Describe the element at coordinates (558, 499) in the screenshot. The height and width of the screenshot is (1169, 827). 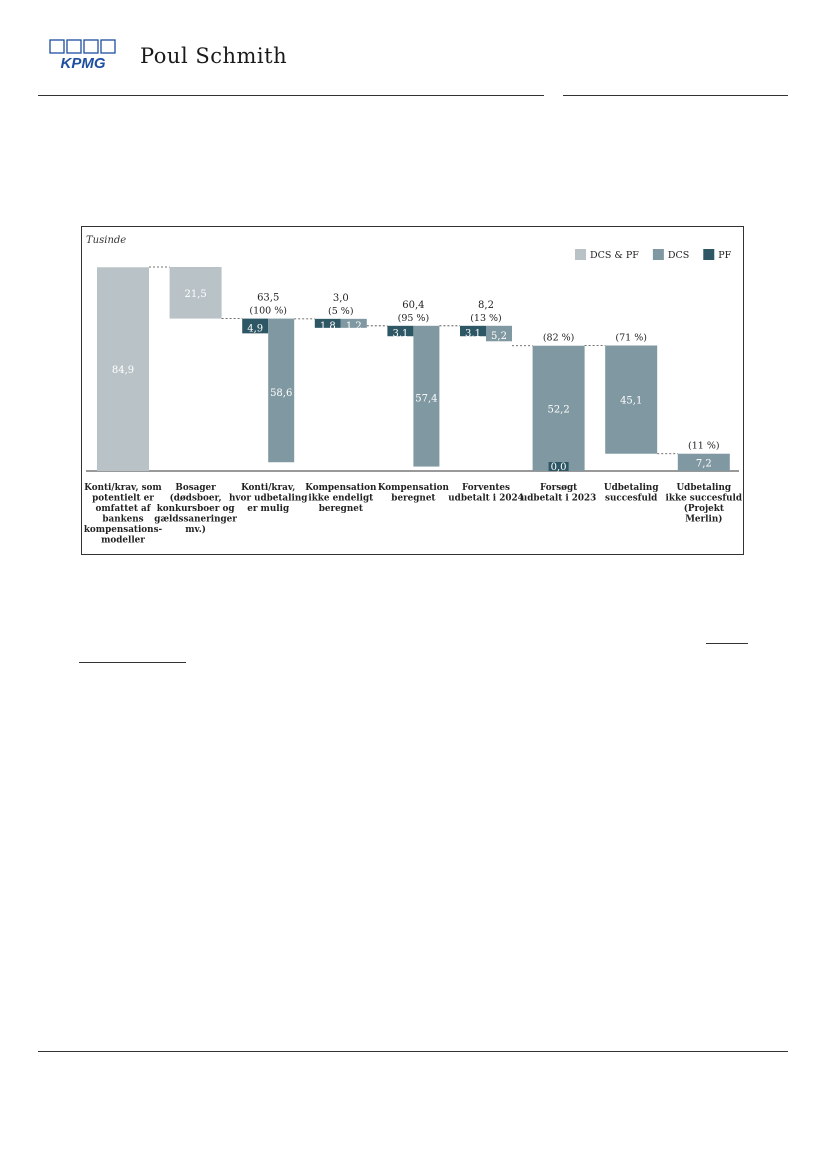
I see `category-label: udbetalt i 2023` at that location.